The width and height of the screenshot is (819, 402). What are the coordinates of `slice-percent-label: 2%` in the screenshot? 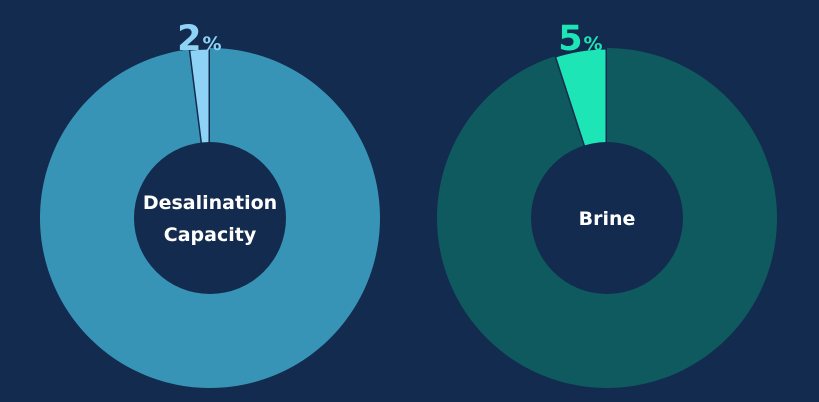 It's located at (199, 39).